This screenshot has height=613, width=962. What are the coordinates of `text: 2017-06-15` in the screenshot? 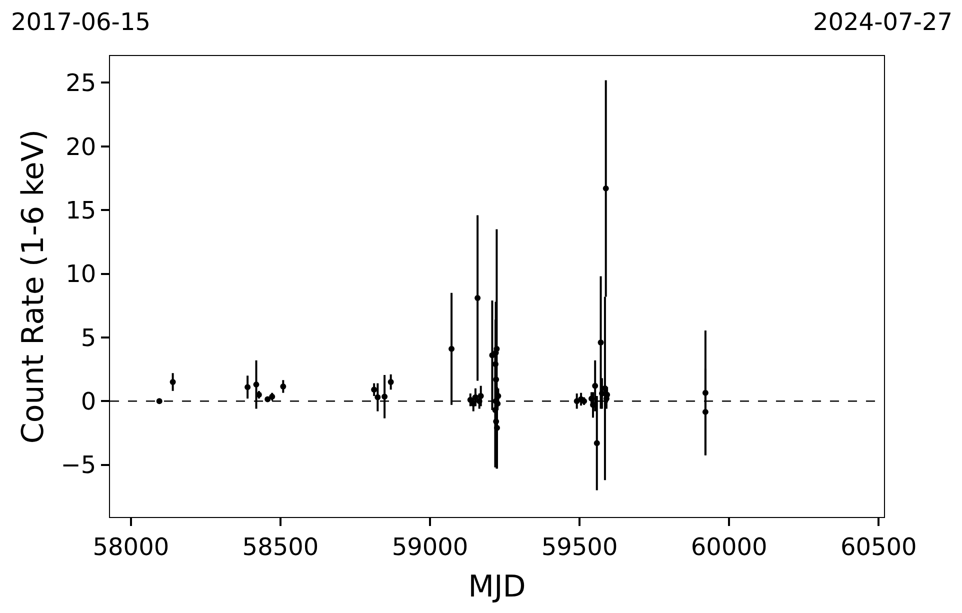 It's located at (80, 22).